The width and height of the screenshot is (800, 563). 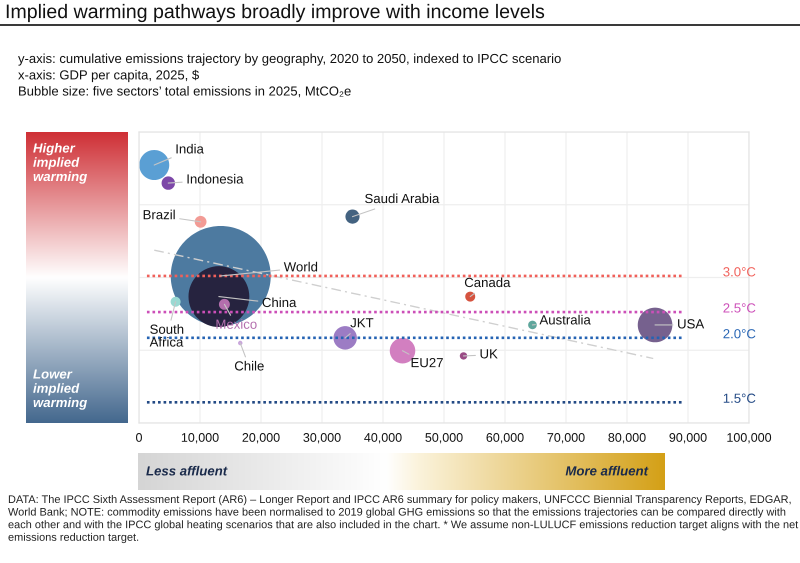 What do you see at coordinates (289, 76) in the screenshot?
I see `chart-subtitle: y-axis: cumulative emissions trajectory by geography, 2020 to 2050, indexed to IPCC scenario x-axis: GDP per capita, 2025, $ Bubble size: five sectors’ total emissions in 2025, MtCO₂e` at bounding box center [289, 76].